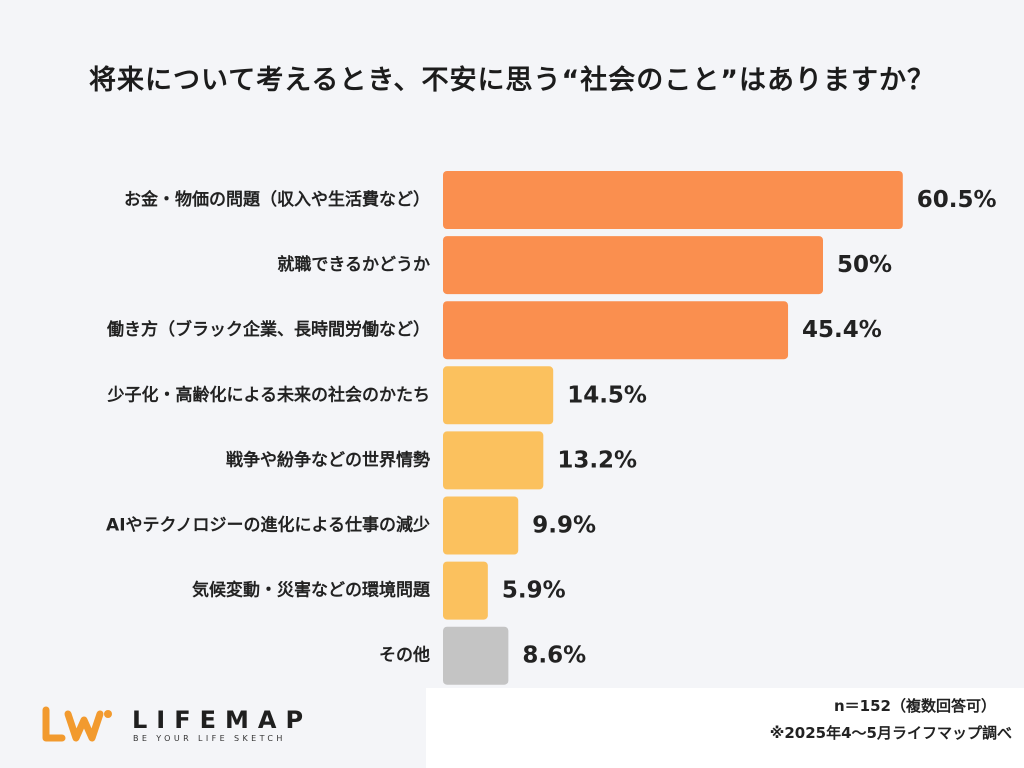 The image size is (1024, 768). I want to click on lifemap-logo-tagline: BE YOUR LIFE SKETCH, so click(209, 738).